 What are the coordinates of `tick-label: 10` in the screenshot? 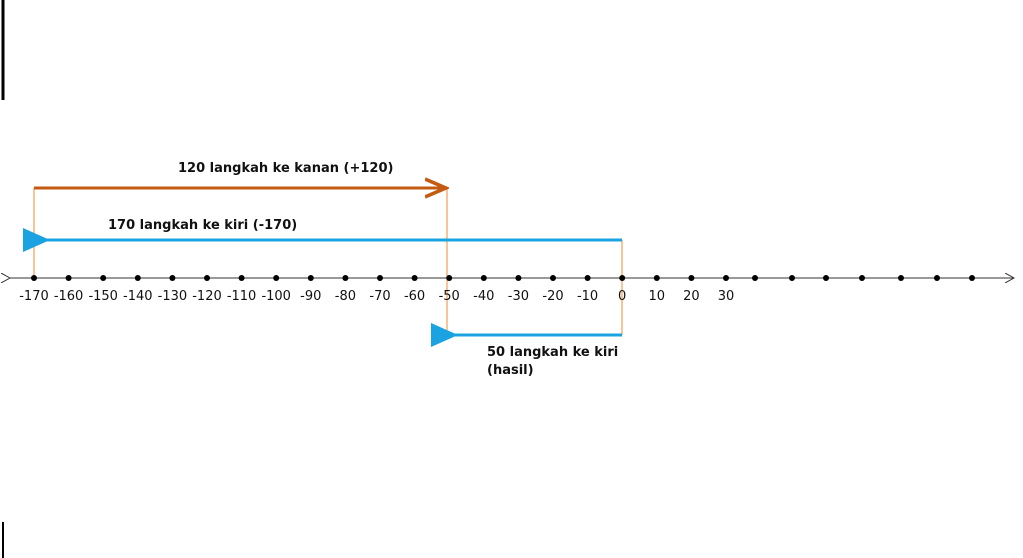 It's located at (657, 296).